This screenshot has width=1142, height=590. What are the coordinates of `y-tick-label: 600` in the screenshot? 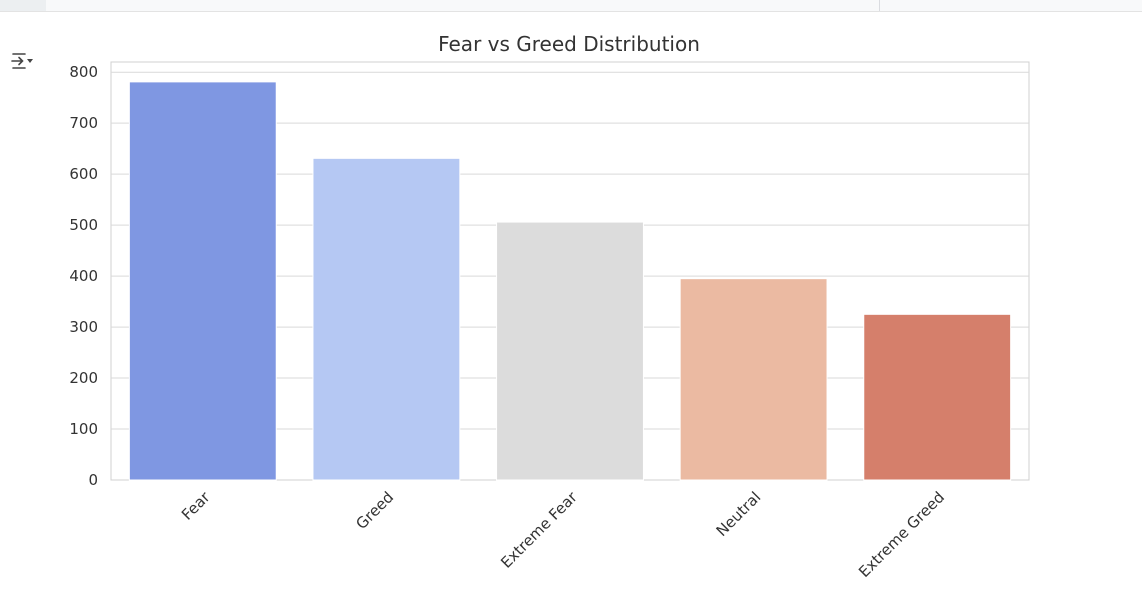 It's located at (83, 174).